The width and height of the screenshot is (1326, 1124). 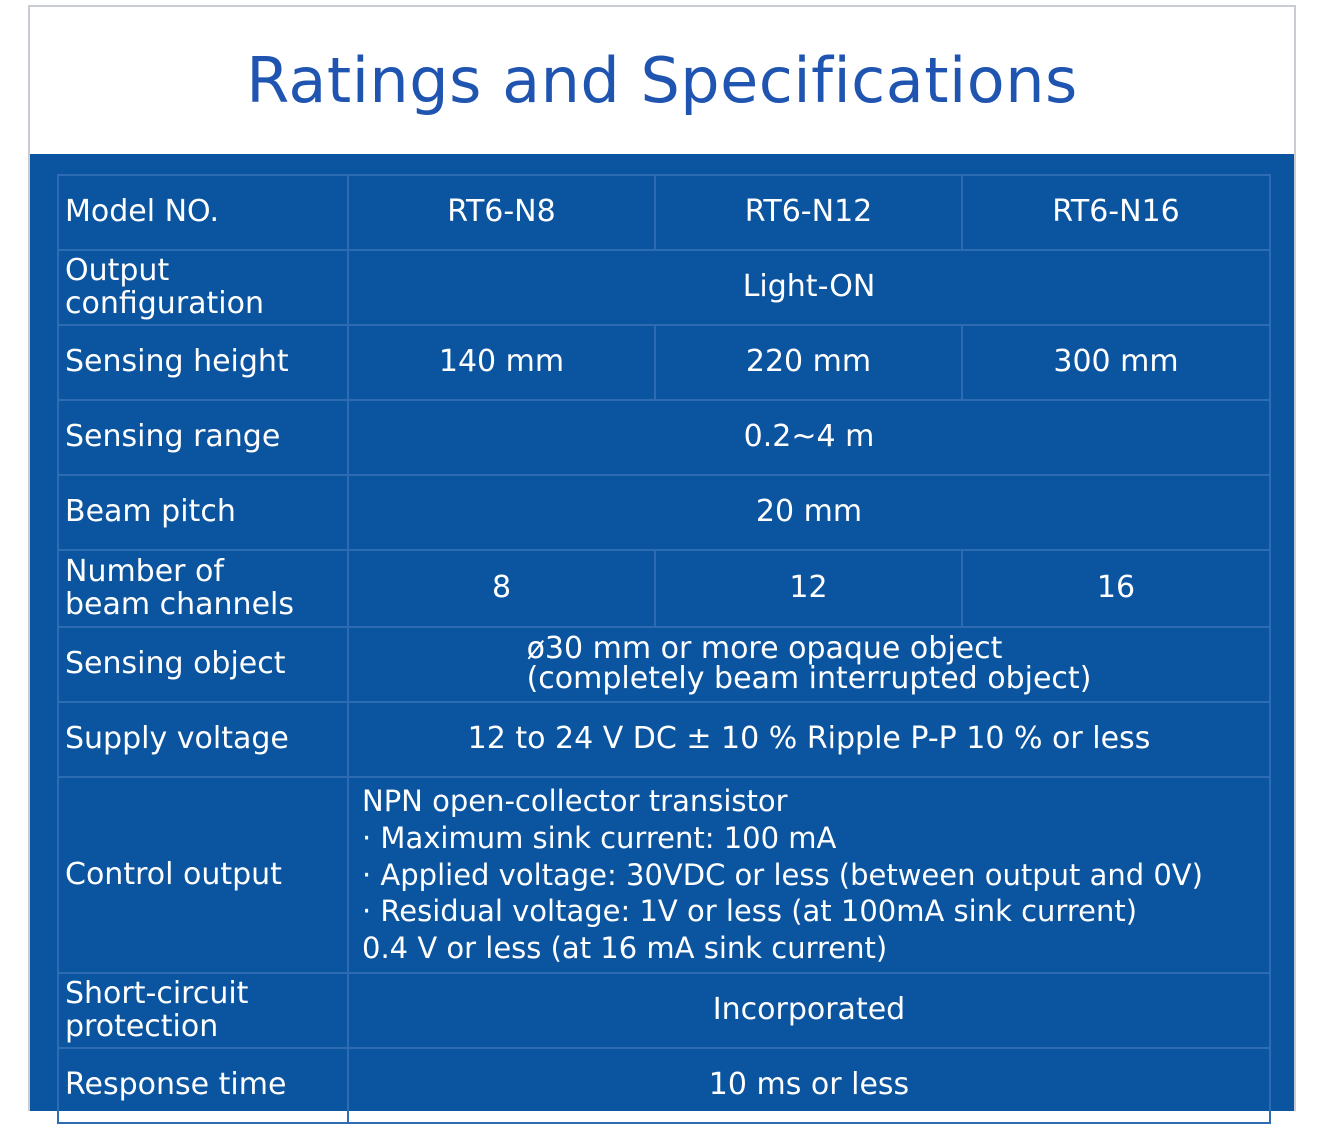 What do you see at coordinates (164, 303) in the screenshot?
I see `label-line: configuration` at bounding box center [164, 303].